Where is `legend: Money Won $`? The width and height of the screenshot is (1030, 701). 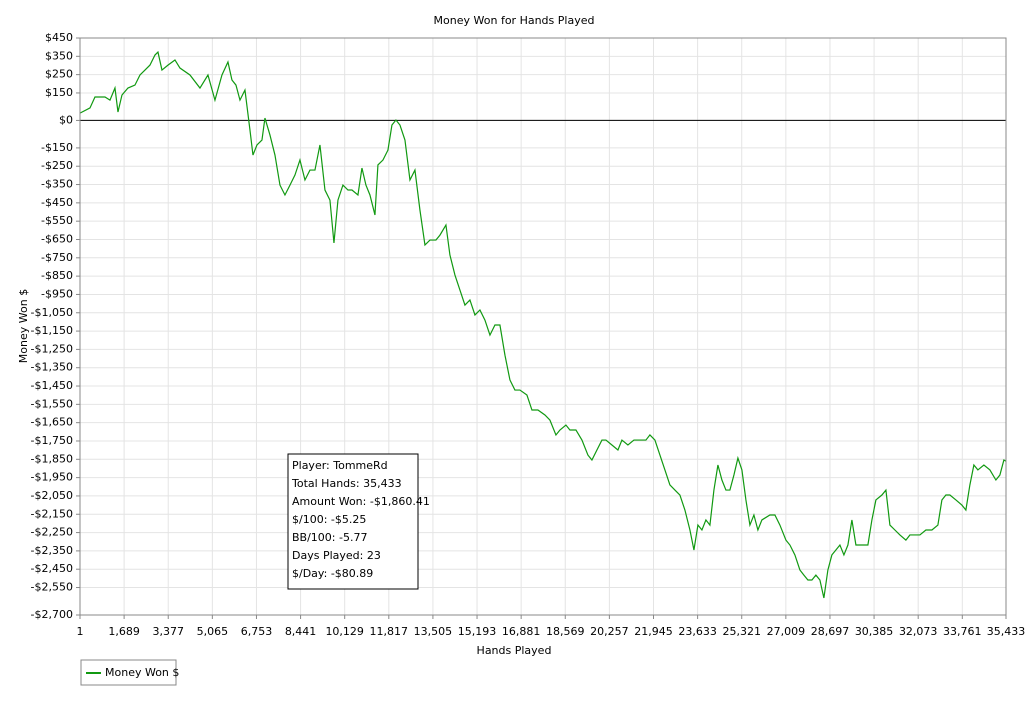 legend: Money Won $ is located at coordinates (129, 672).